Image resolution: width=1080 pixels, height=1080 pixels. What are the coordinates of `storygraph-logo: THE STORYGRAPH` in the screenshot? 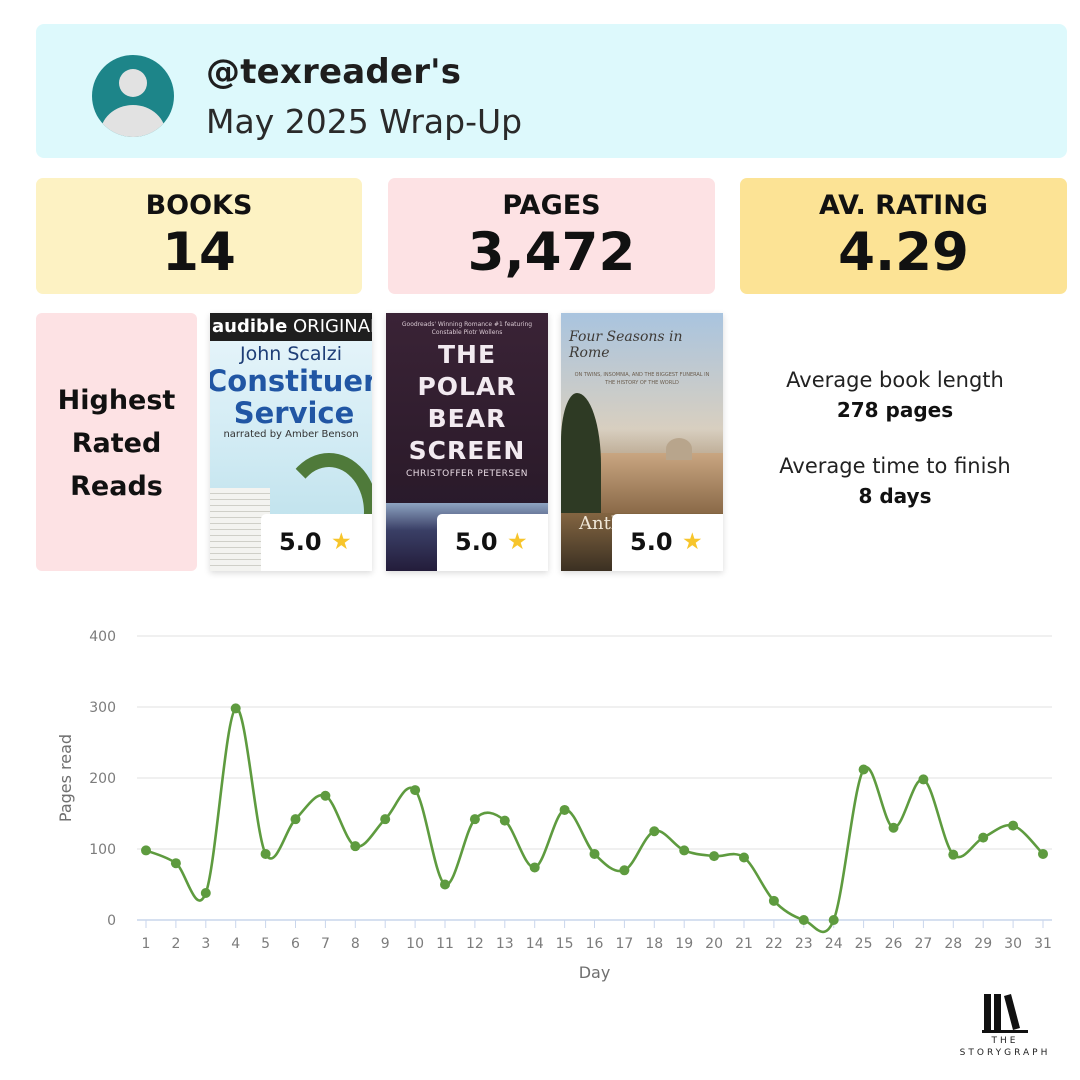 It's located at (1005, 1028).